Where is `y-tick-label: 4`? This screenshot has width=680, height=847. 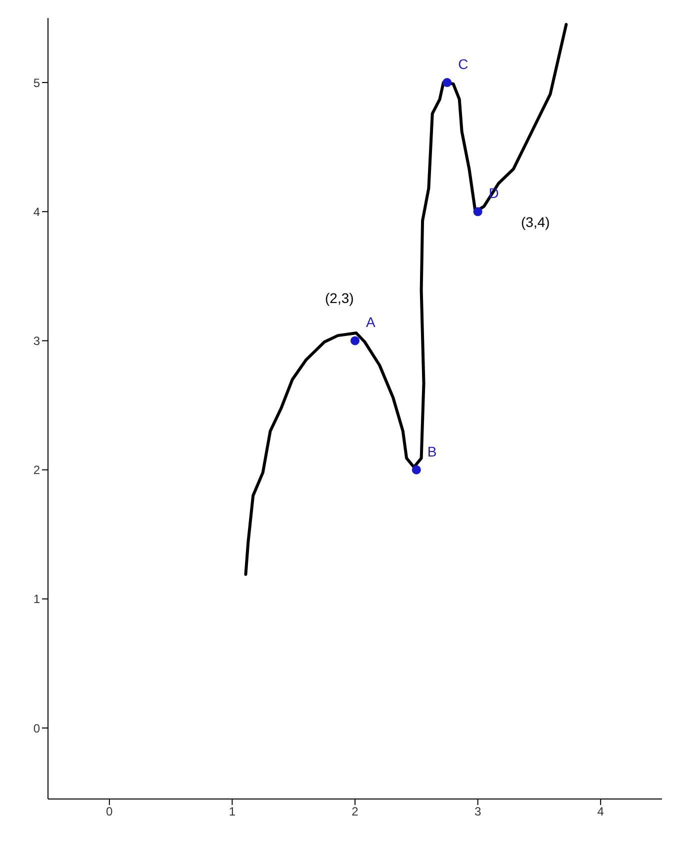
y-tick-label: 4 is located at coordinates (36, 211).